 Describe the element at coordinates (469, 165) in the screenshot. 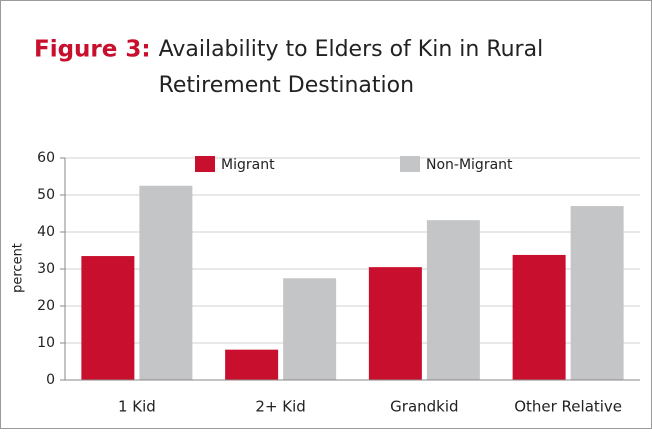

I see `legend-label: Non-Migrant` at that location.